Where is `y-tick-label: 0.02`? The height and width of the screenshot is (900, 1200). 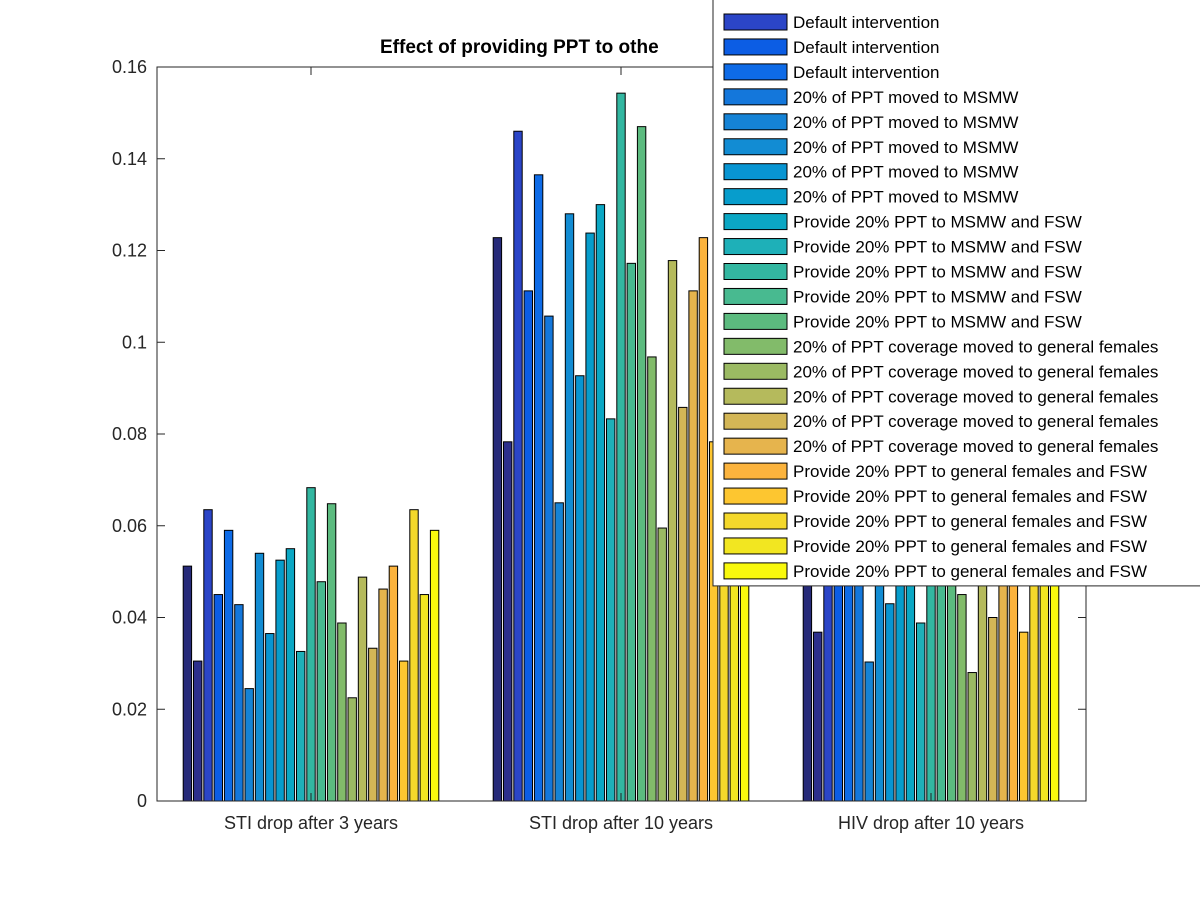
y-tick-label: 0.02 is located at coordinates (129, 709).